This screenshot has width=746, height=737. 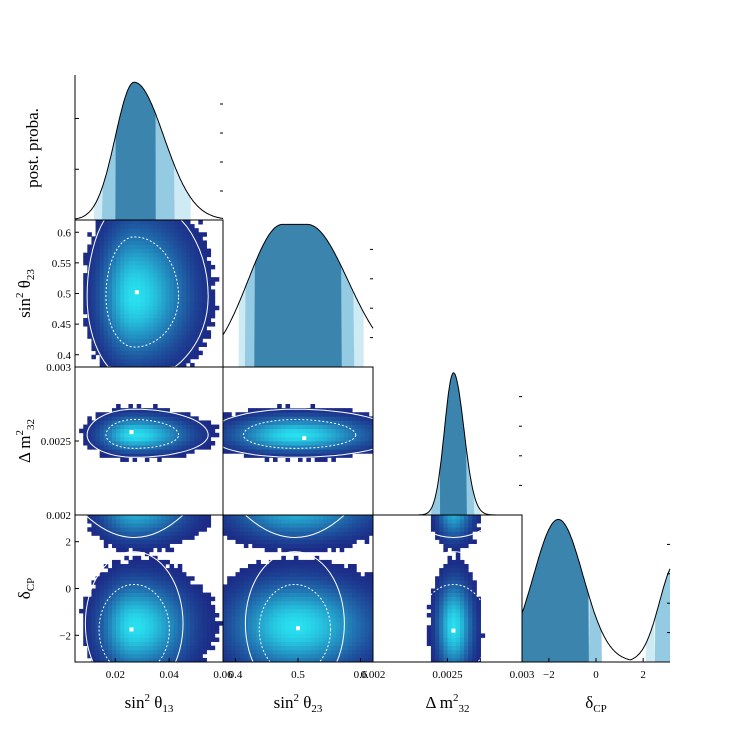 I want to click on joint-s13-dm32, so click(x=149, y=441).